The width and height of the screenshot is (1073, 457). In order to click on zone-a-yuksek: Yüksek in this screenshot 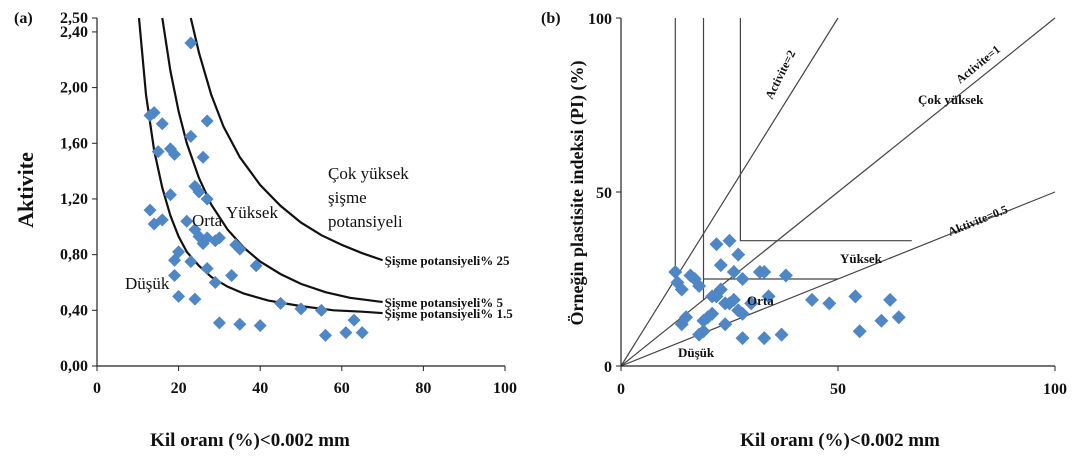, I will do `click(252, 212)`.